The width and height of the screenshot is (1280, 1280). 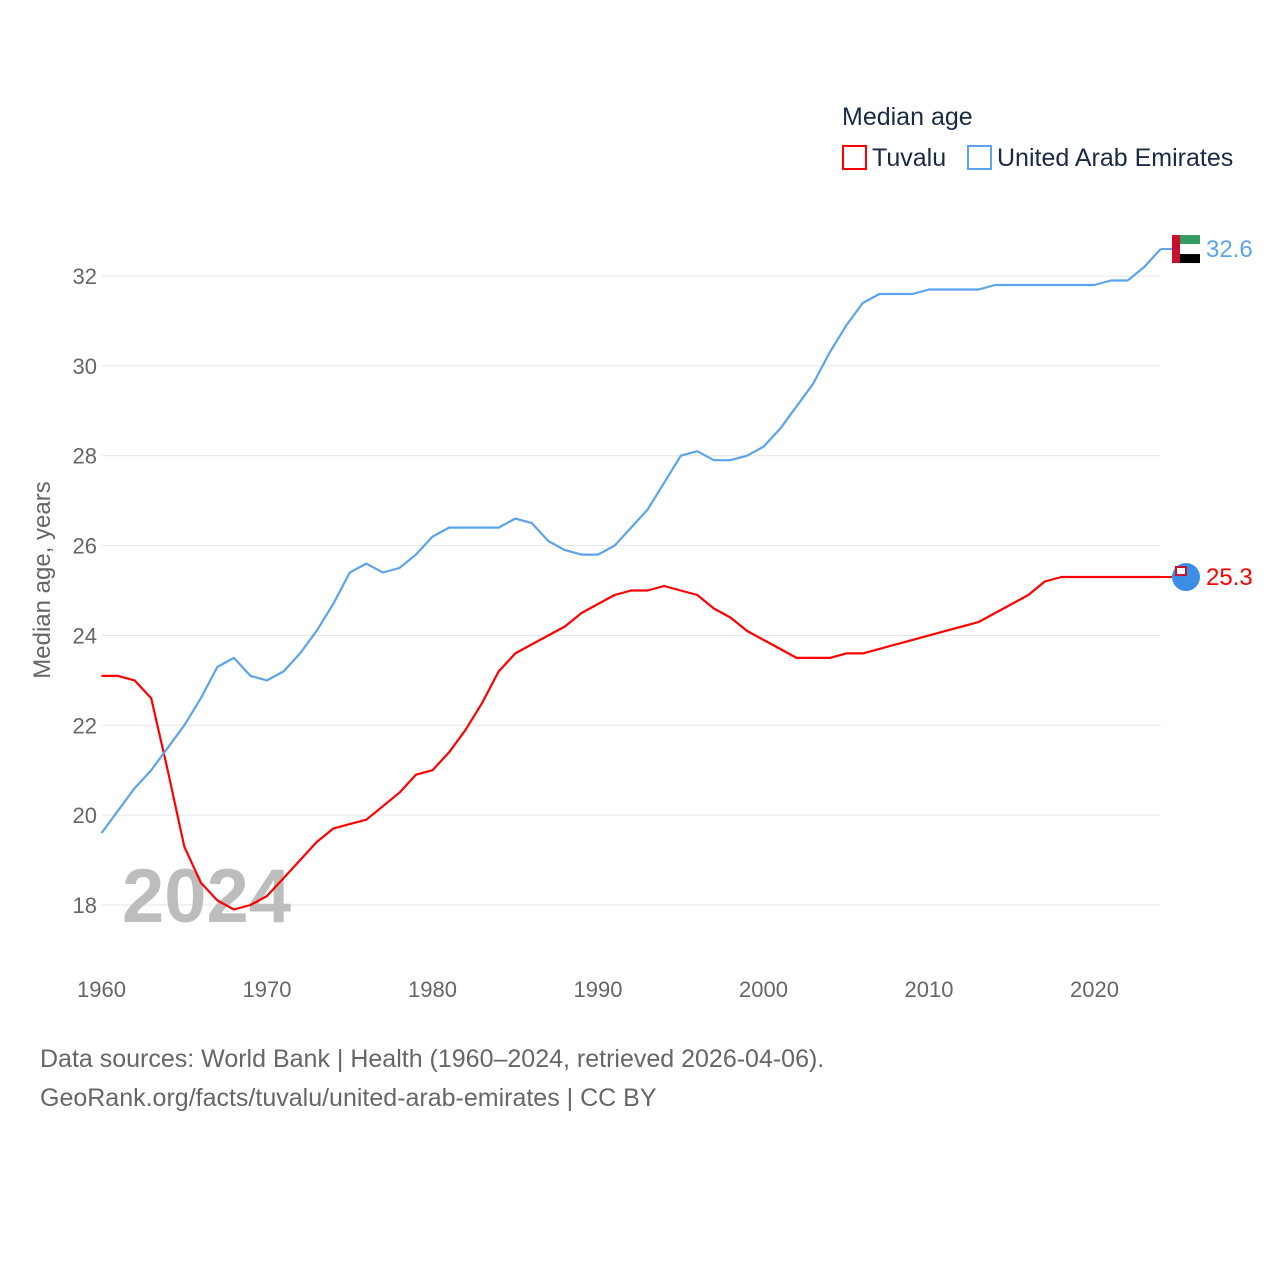 What do you see at coordinates (101, 989) in the screenshot?
I see `x-tick-label: 1960` at bounding box center [101, 989].